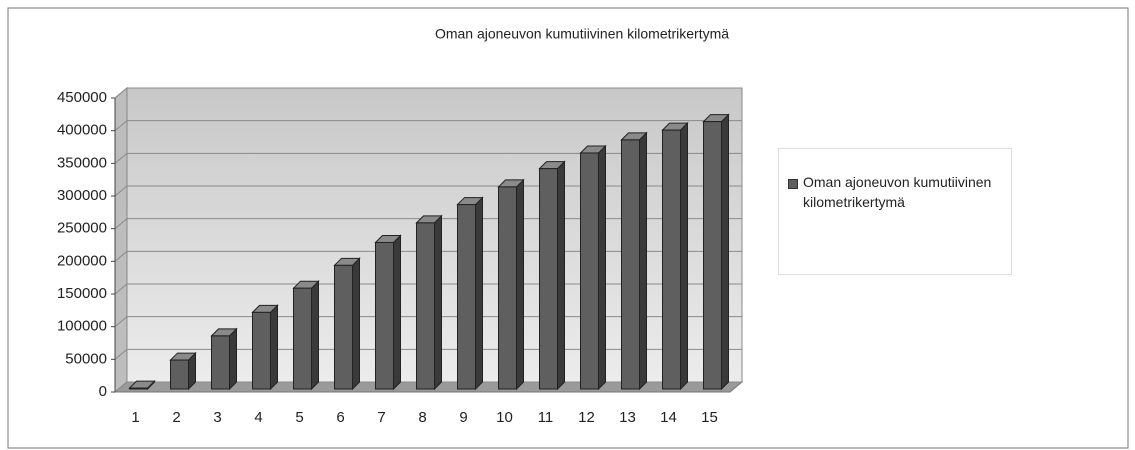 This screenshot has height=450, width=1135. I want to click on x-tick-label: 8, so click(422, 417).